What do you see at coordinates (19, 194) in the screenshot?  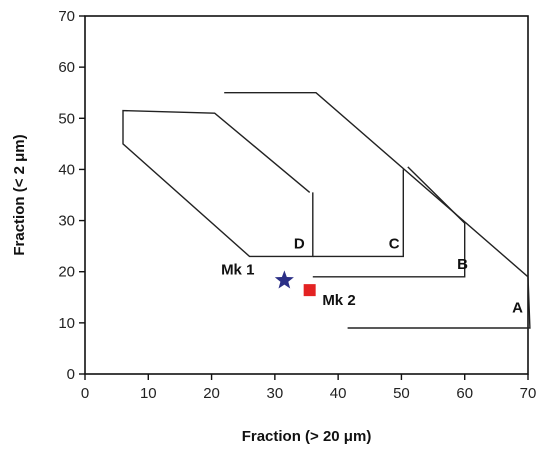 I see `y-axis-title: Fraction (< 2 μm)` at bounding box center [19, 194].